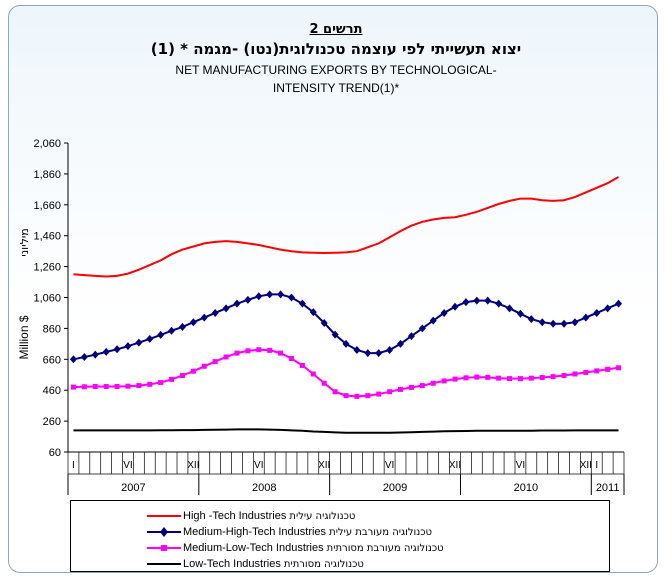 Image resolution: width=672 pixels, height=580 pixels. What do you see at coordinates (47, 206) in the screenshot?
I see `y-tick-label: 1,660` at bounding box center [47, 206].